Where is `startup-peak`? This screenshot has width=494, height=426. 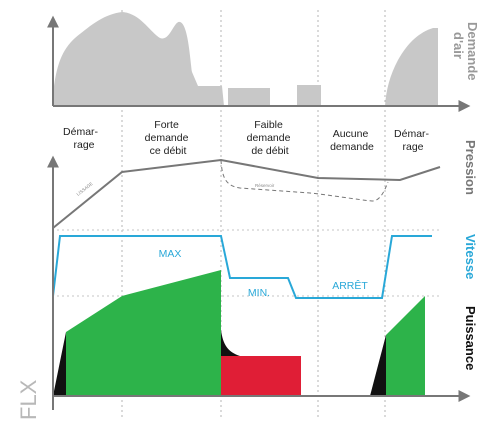 startup-peak is located at coordinates (59, 364).